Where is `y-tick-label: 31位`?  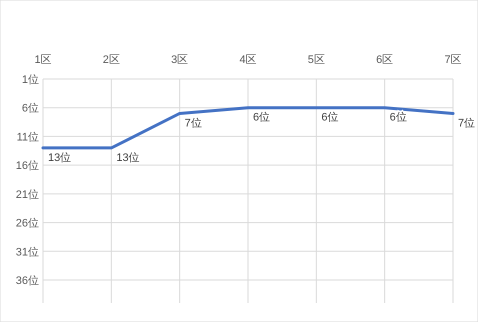 y-tick-label: 31位 is located at coordinates (27, 252).